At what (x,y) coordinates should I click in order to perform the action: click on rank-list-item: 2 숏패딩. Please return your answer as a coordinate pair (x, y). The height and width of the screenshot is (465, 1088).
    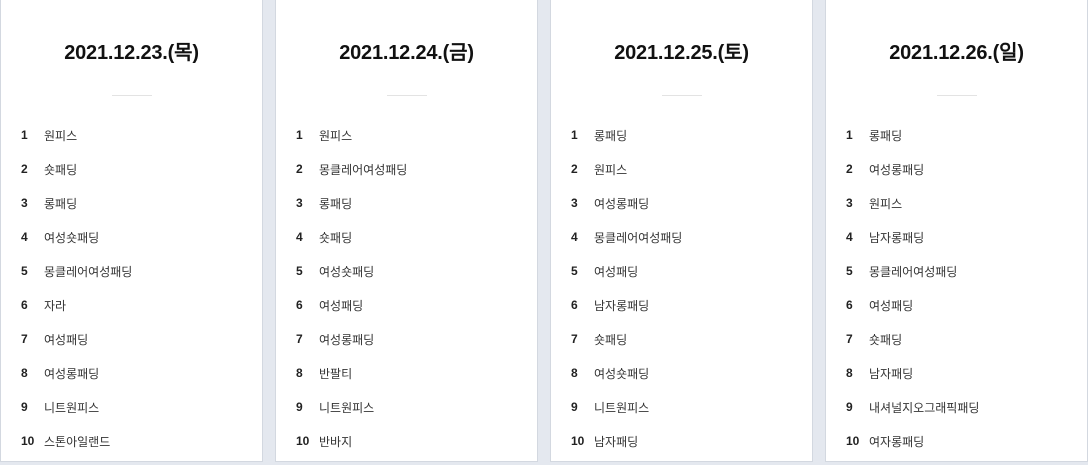
    Looking at the image, I should click on (76, 169).